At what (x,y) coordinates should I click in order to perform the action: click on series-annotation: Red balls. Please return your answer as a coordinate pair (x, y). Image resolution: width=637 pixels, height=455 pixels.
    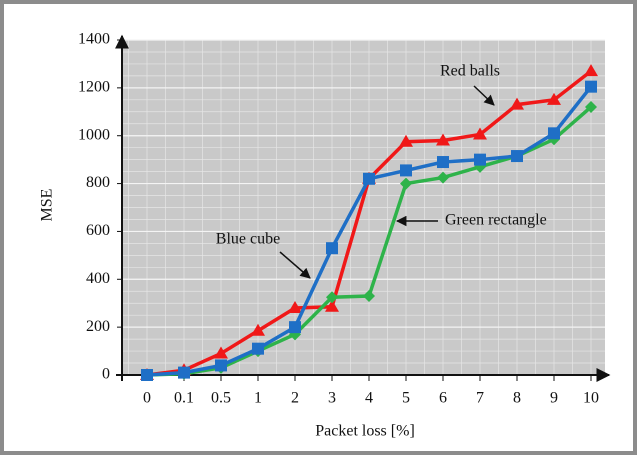
    Looking at the image, I should click on (470, 71).